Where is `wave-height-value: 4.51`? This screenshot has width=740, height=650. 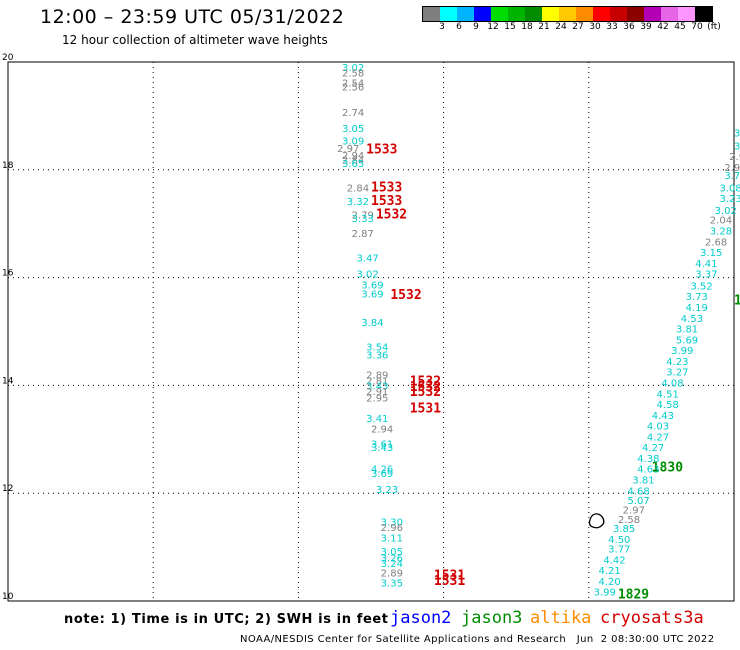
wave-height-value: 4.51 is located at coordinates (668, 394).